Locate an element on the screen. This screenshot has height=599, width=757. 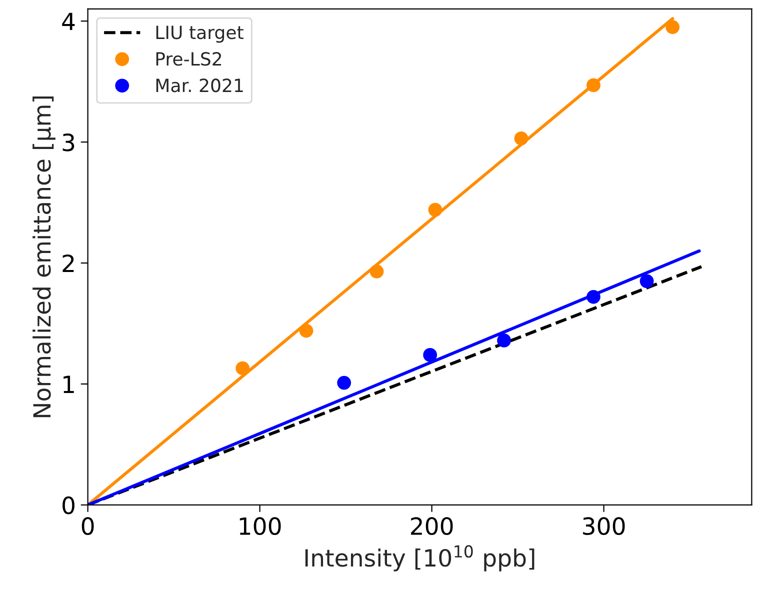
x-axis-title: Intensity [10$^{10}$ ppb] is located at coordinates (419, 558).